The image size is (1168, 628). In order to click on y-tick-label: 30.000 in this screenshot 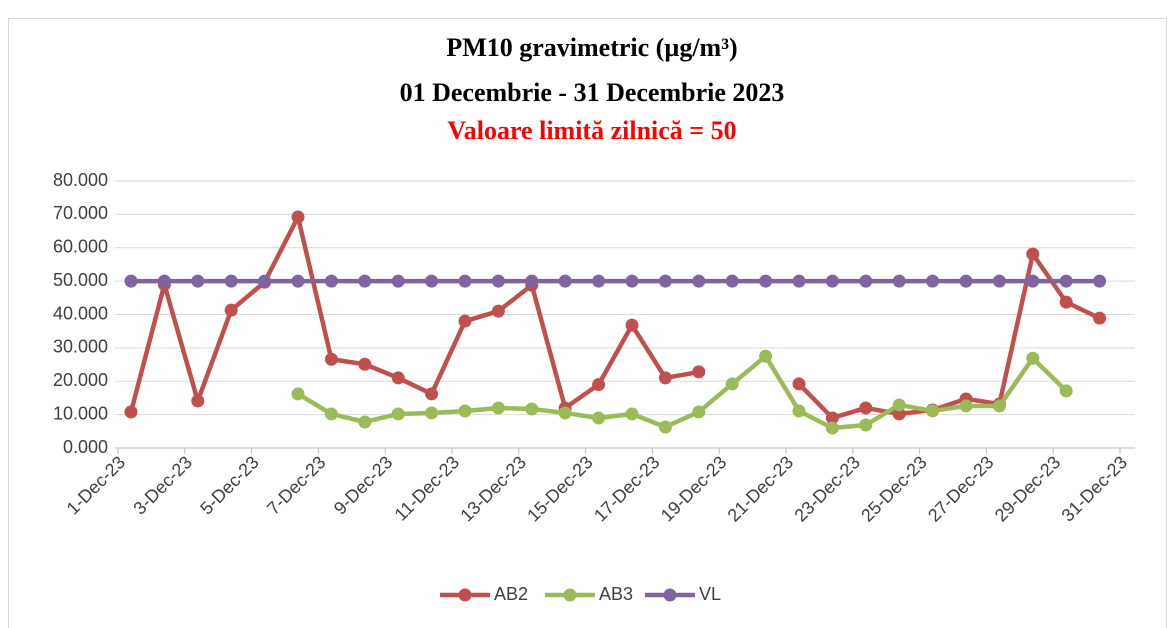, I will do `click(80, 347)`.